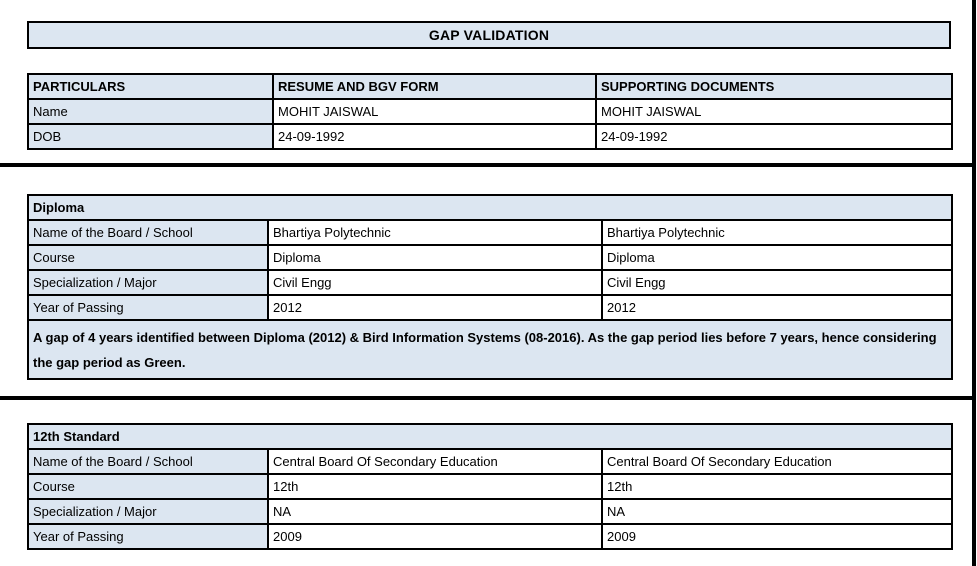 Image resolution: width=977 pixels, height=566 pixels. I want to click on table-row: Specialization / Major NA NA, so click(490, 511).